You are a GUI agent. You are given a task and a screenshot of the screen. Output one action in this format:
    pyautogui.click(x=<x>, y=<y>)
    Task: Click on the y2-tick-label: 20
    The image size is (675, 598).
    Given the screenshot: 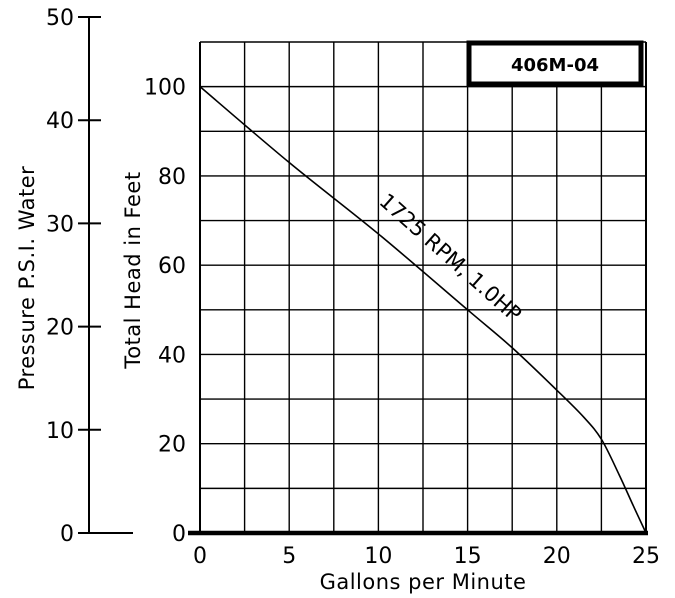 What is the action you would take?
    pyautogui.click(x=60, y=328)
    